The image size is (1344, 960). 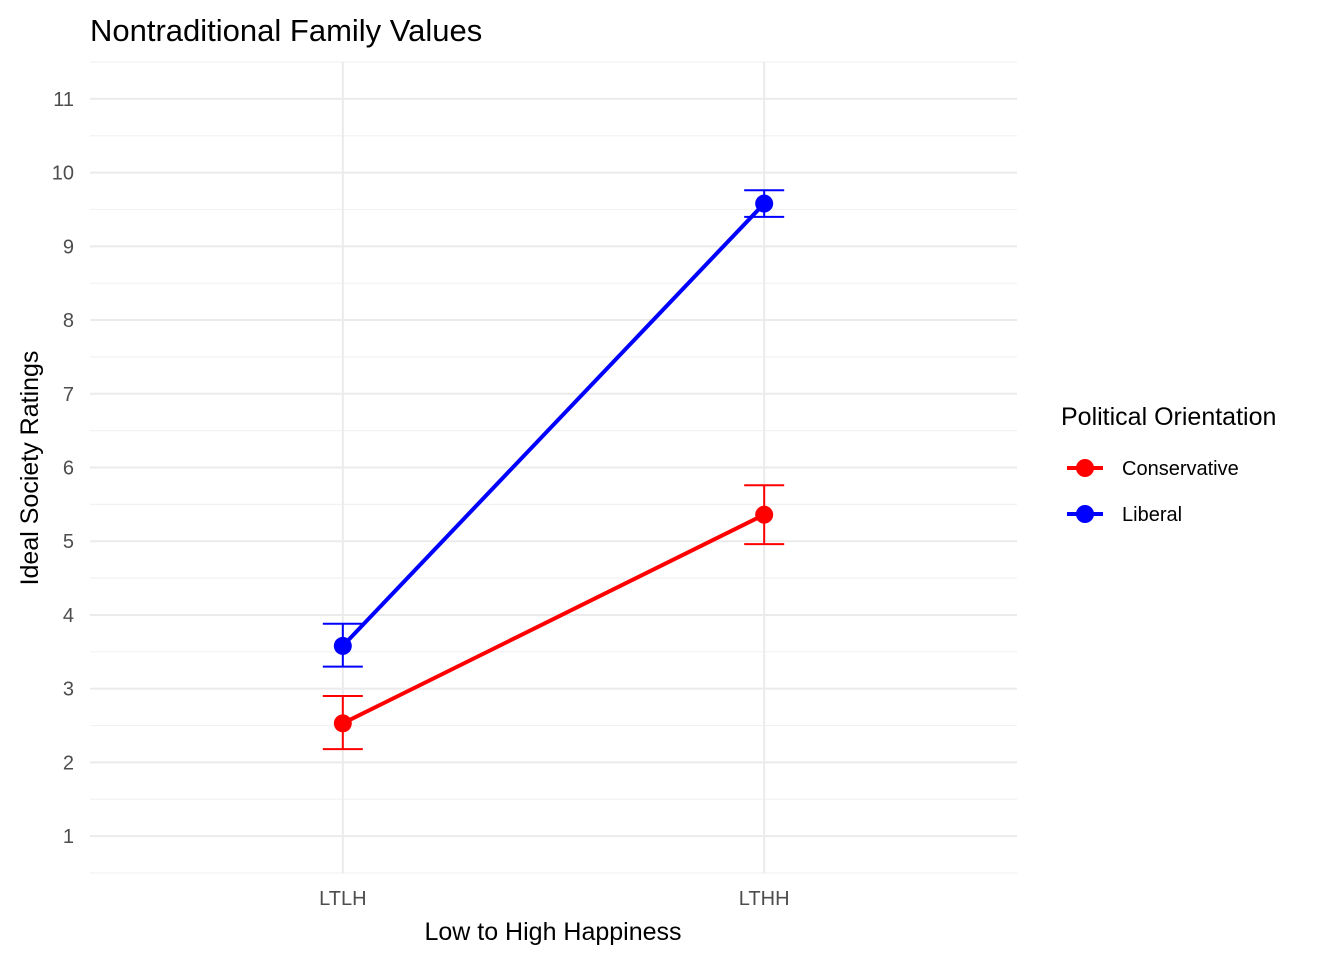 What do you see at coordinates (764, 899) in the screenshot?
I see `x-tick-label: LTHH` at bounding box center [764, 899].